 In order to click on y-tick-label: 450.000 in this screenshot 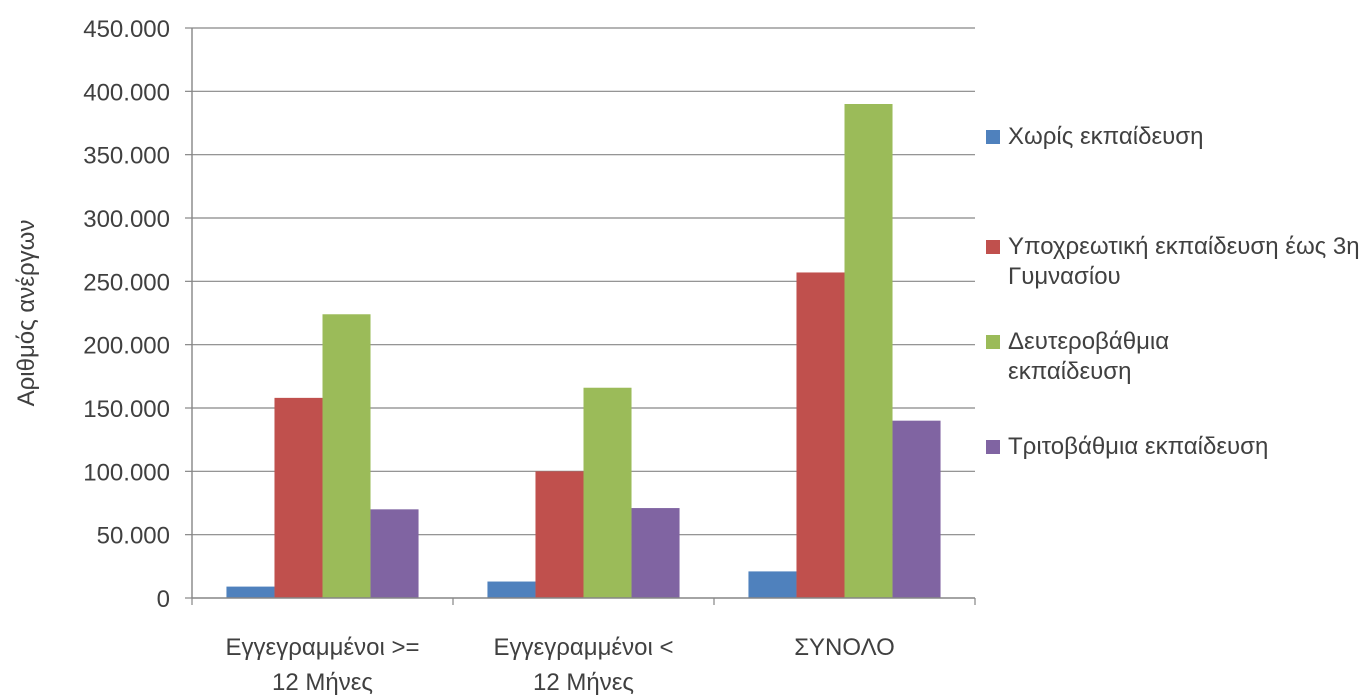, I will do `click(126, 29)`.